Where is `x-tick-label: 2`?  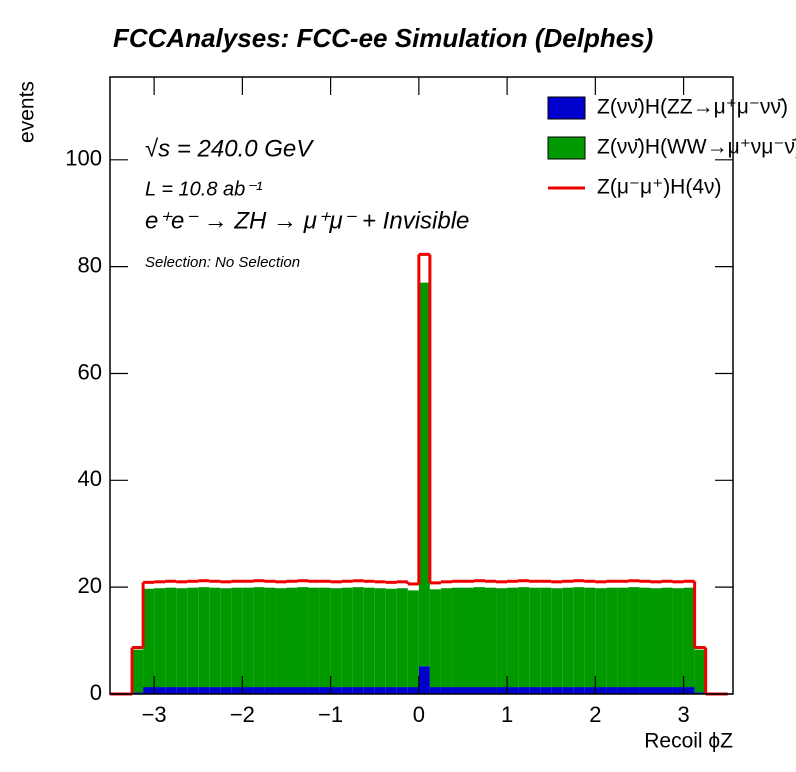
x-tick-label: 2 is located at coordinates (595, 714).